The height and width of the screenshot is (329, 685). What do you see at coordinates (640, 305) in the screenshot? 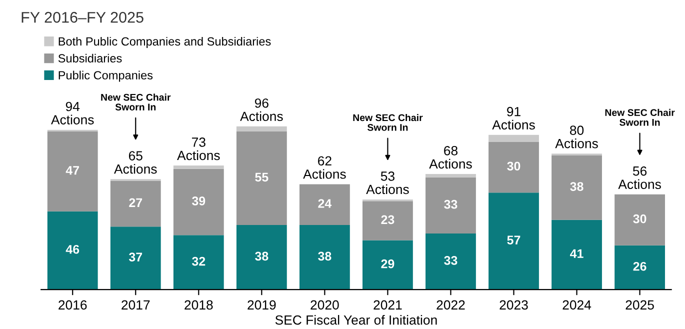
I see `x-tick-label: 2025` at bounding box center [640, 305].